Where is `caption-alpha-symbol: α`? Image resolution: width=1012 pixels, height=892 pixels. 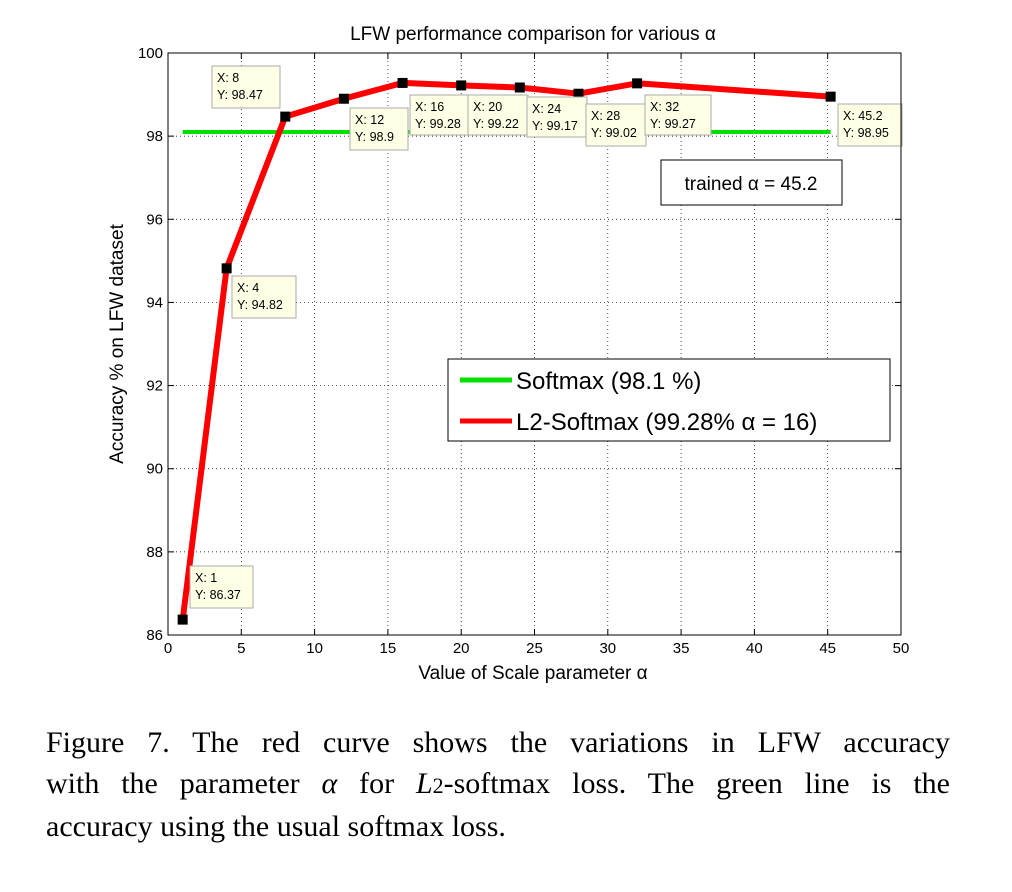 caption-alpha-symbol: α is located at coordinates (329, 783).